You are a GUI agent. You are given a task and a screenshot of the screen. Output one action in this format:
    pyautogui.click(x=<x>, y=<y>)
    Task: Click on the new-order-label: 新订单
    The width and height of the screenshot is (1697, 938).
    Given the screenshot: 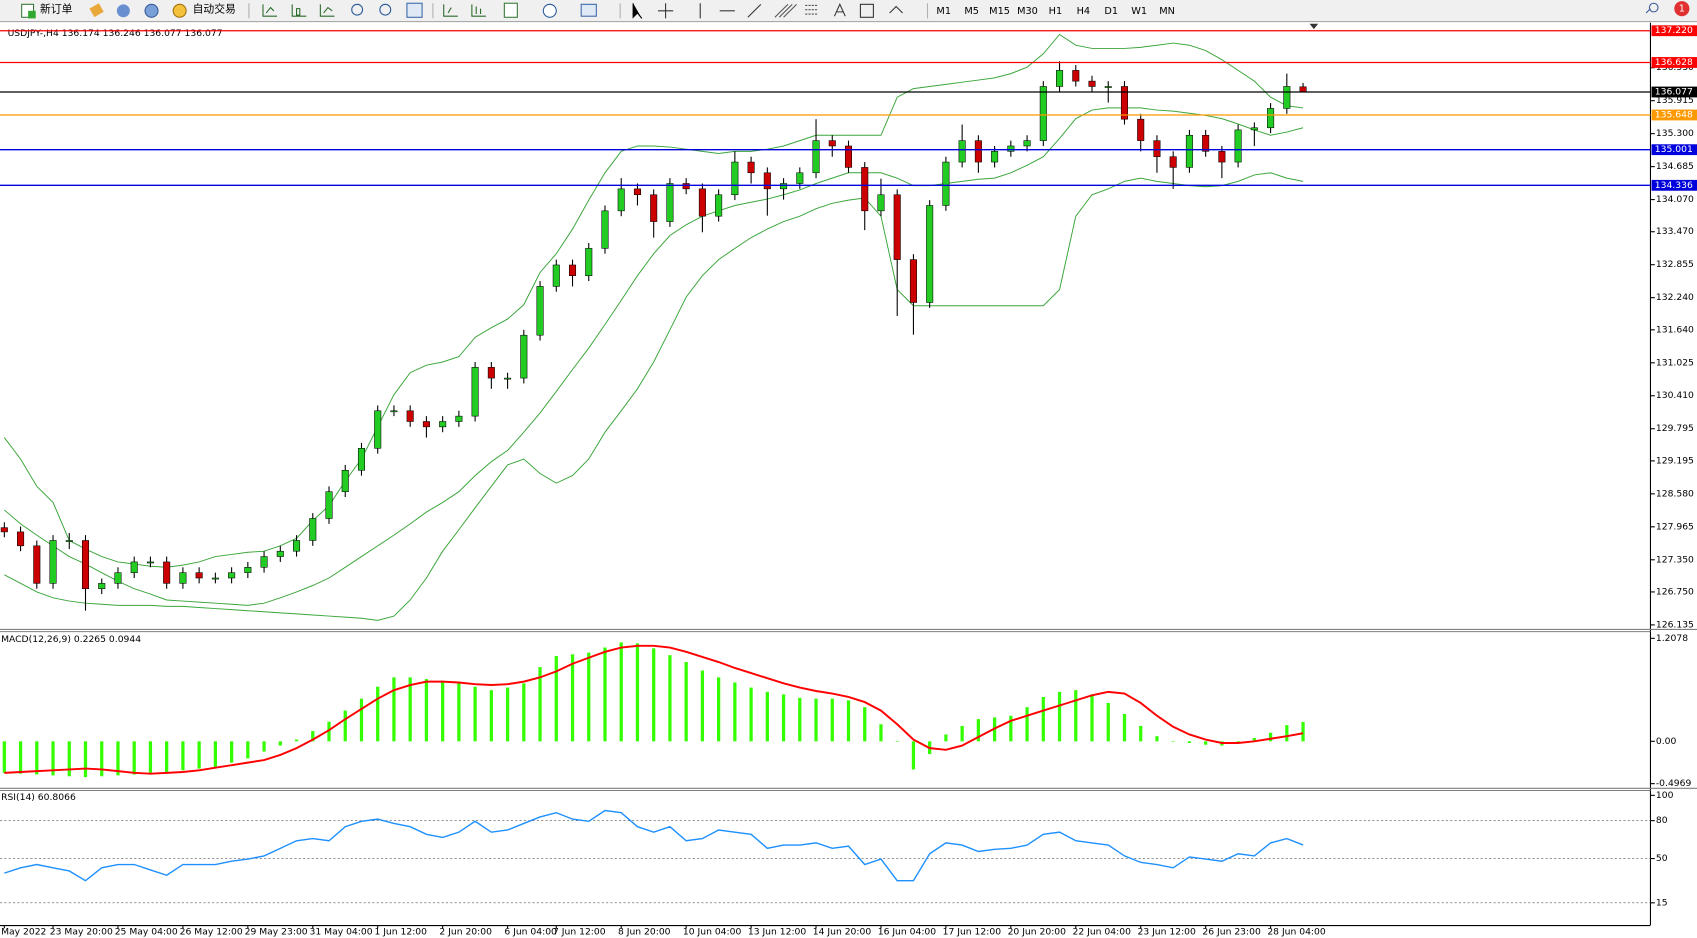 What is the action you would take?
    pyautogui.click(x=56, y=9)
    